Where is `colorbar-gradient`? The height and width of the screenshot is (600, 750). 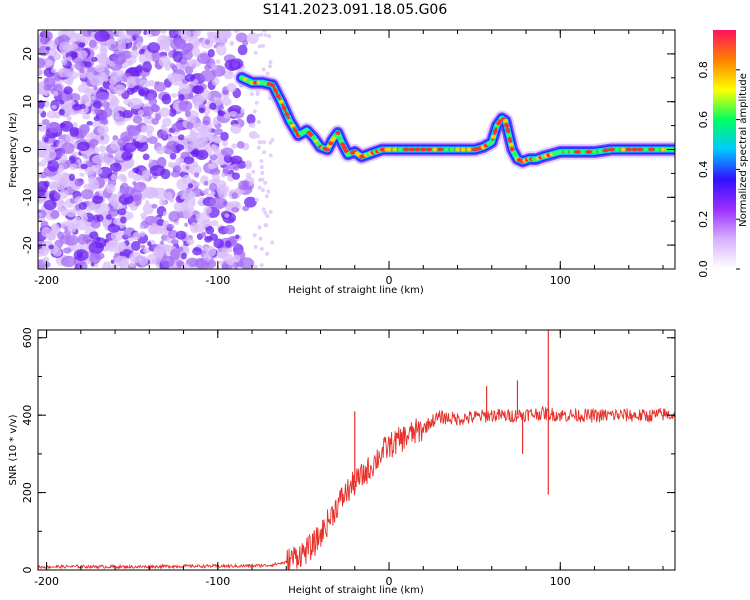
colorbar-gradient is located at coordinates (724, 149).